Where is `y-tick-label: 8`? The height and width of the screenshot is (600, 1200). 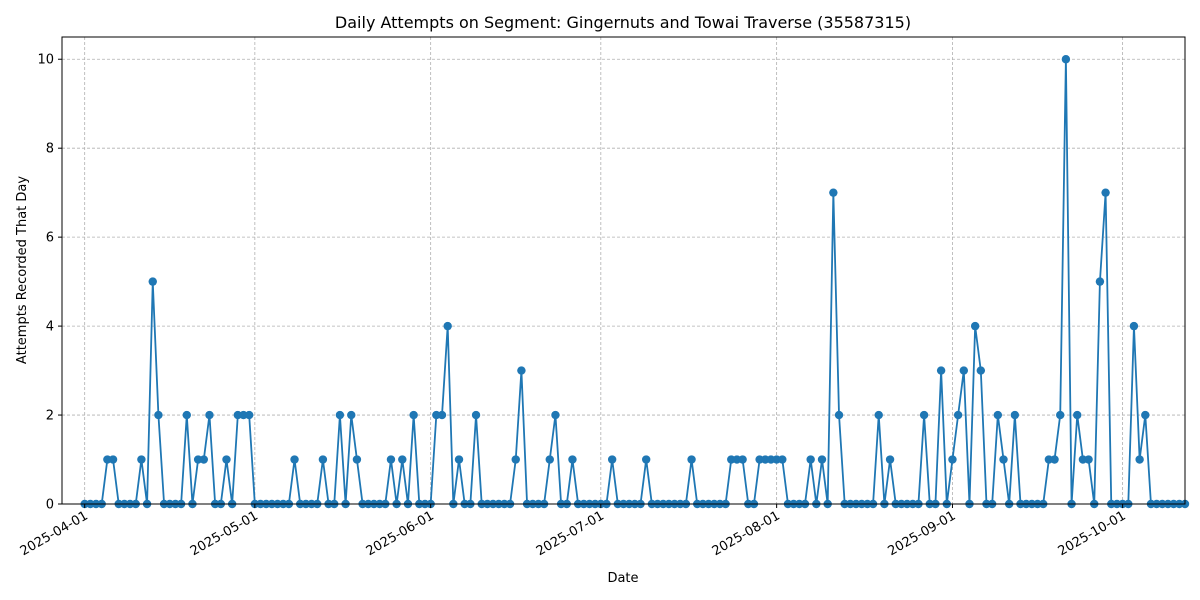
y-tick-label: 8 is located at coordinates (50, 149).